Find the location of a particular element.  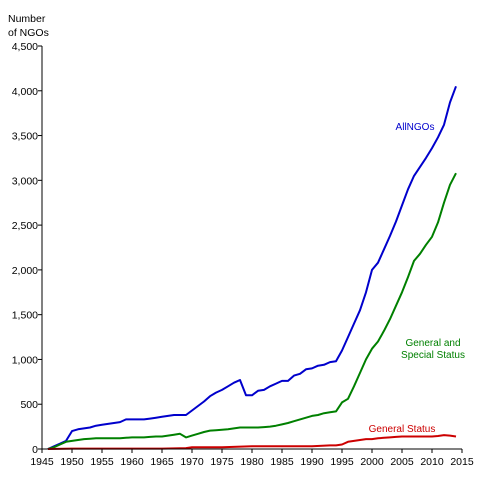

x-tick-label: 1965 is located at coordinates (162, 462).